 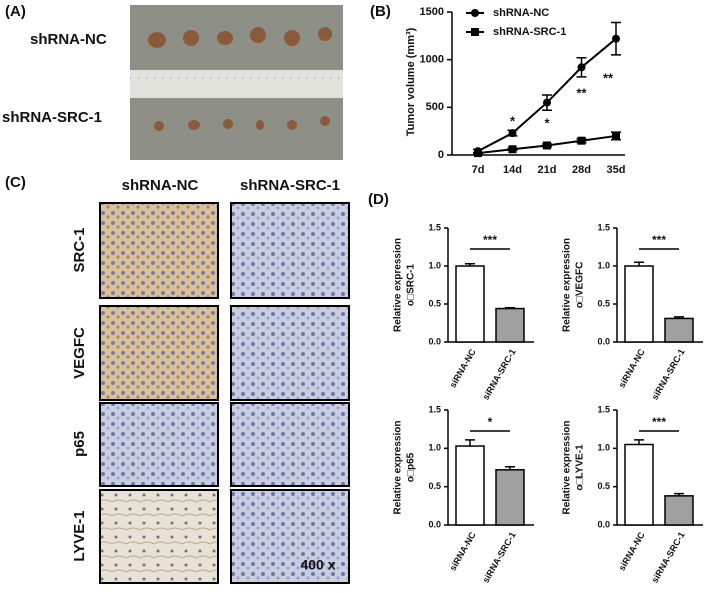 What do you see at coordinates (380, 11) in the screenshot?
I see `panel-label: (B)` at bounding box center [380, 11].